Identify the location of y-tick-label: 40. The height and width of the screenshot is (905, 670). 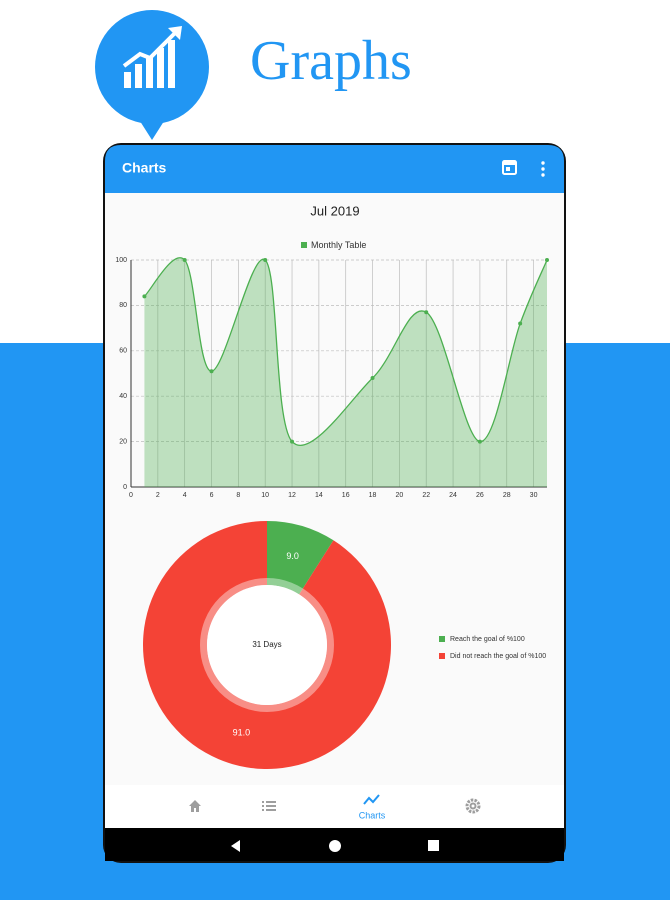
(123, 396).